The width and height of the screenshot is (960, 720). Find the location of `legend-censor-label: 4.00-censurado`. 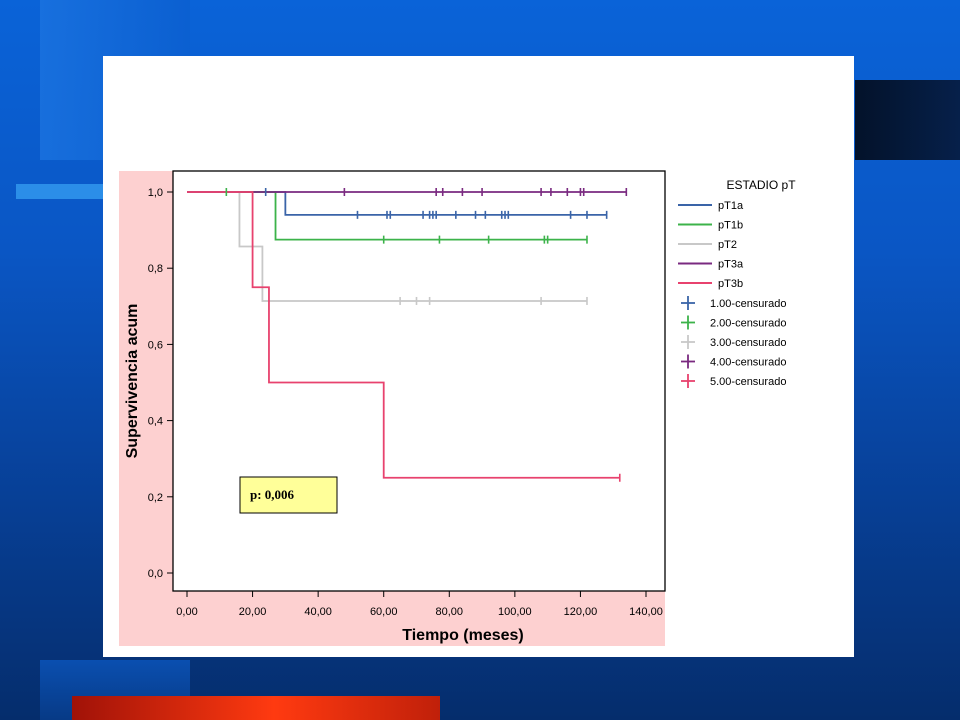

legend-censor-label: 4.00-censurado is located at coordinates (748, 363).